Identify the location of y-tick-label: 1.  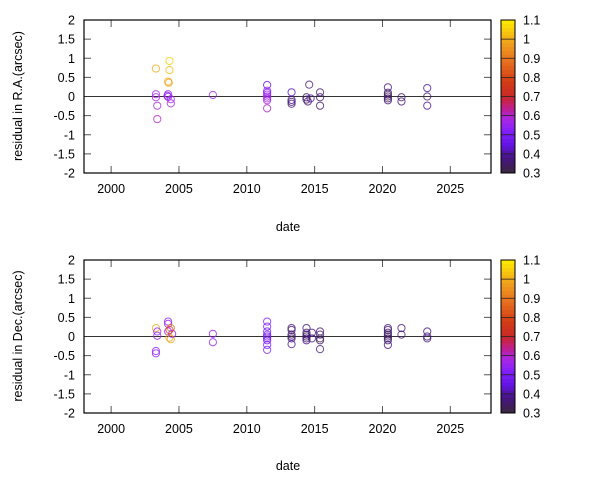
(71, 299).